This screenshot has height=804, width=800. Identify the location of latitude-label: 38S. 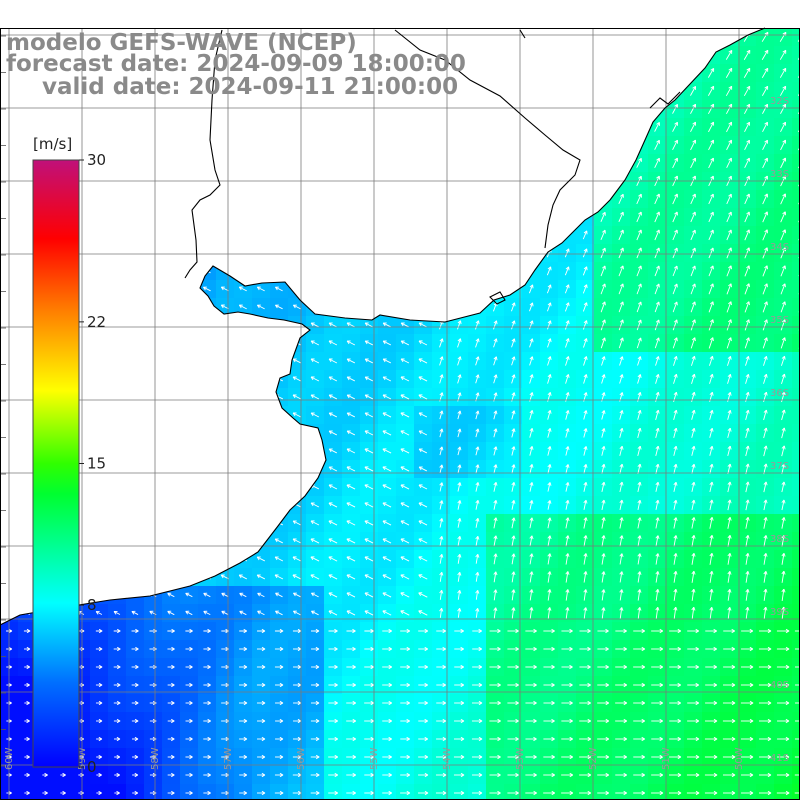
(779, 539).